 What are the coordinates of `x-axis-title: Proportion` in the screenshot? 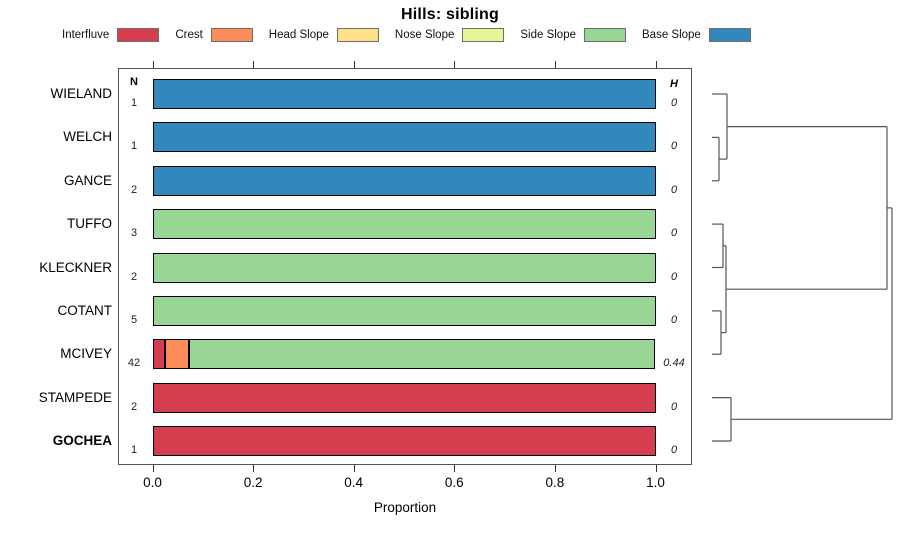 It's located at (405, 507).